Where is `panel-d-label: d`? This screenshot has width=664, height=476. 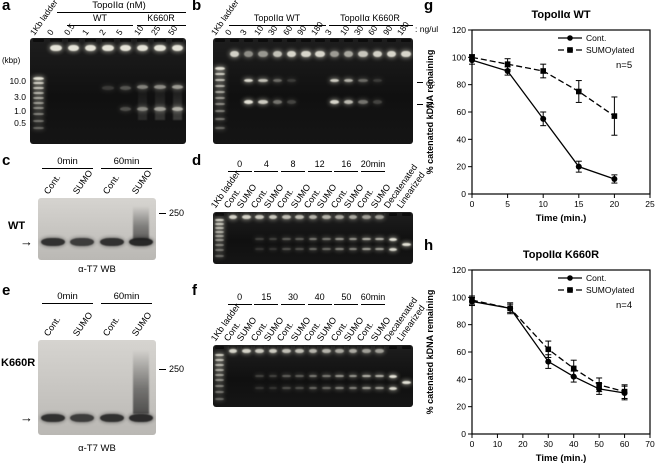
panel-d-label: d is located at coordinates (197, 160).